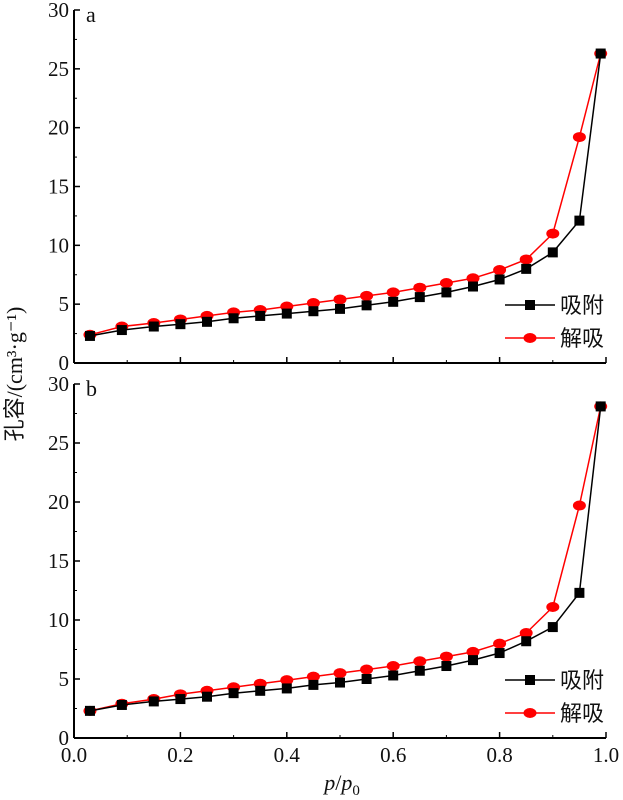 The width and height of the screenshot is (623, 800). I want to click on panel-a-y-tick-label: 10, so click(58, 245).